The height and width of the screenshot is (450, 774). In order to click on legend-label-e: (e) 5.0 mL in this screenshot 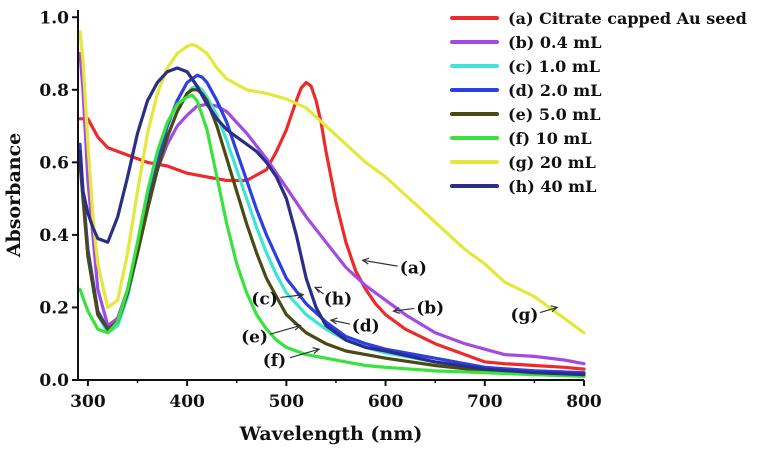, I will do `click(554, 114)`.